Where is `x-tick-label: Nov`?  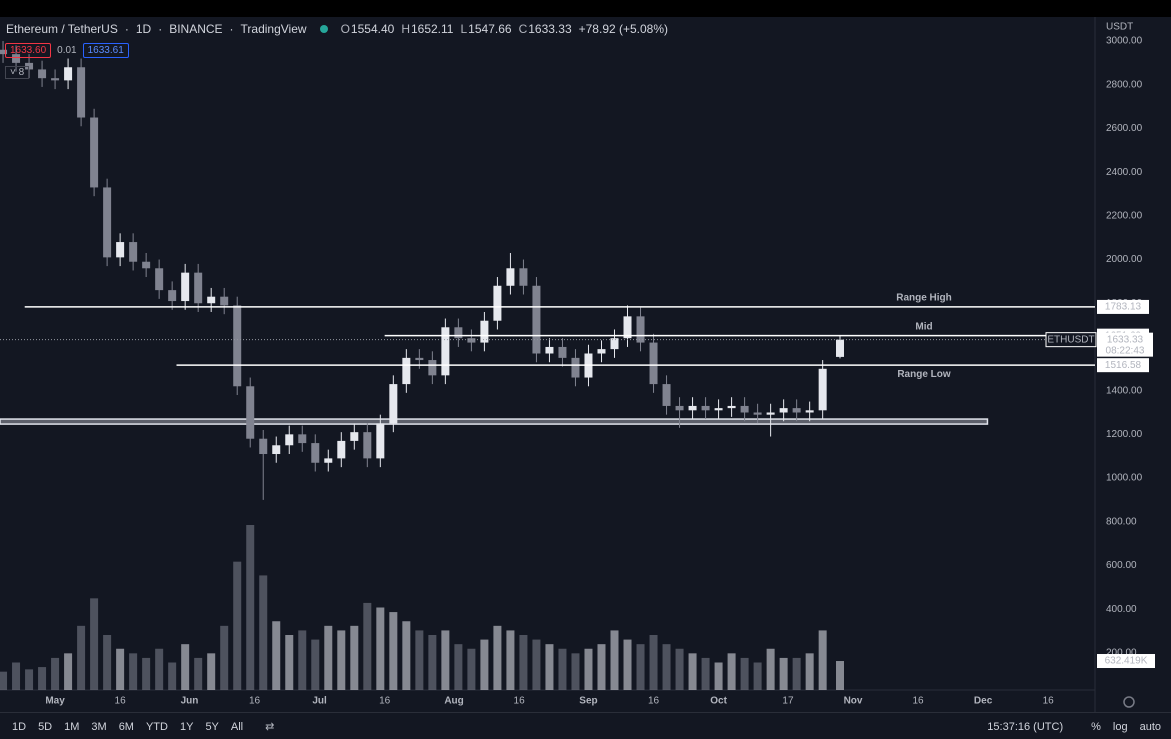
x-tick-label: Nov is located at coordinates (853, 701).